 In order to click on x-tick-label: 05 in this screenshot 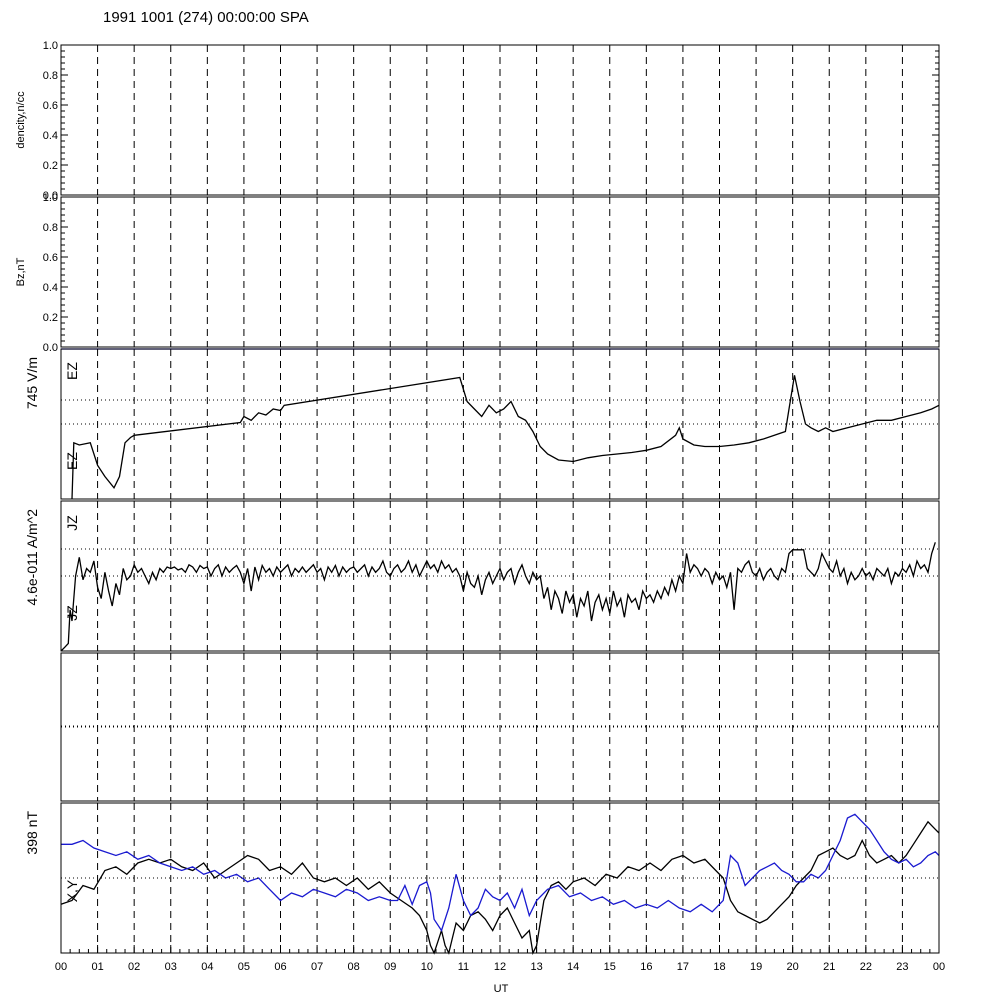, I will do `click(244, 967)`.